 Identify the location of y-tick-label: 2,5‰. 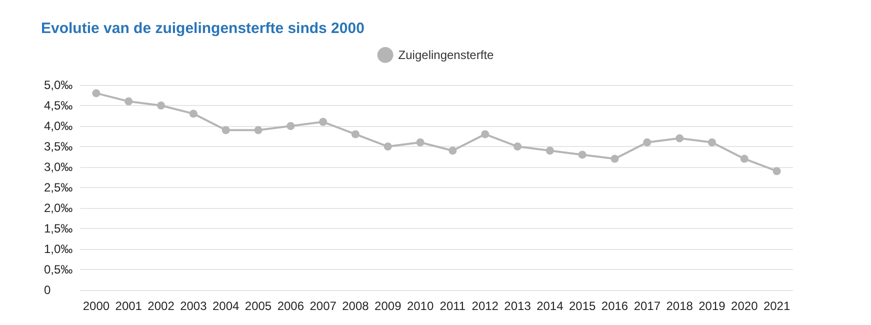
(58, 187).